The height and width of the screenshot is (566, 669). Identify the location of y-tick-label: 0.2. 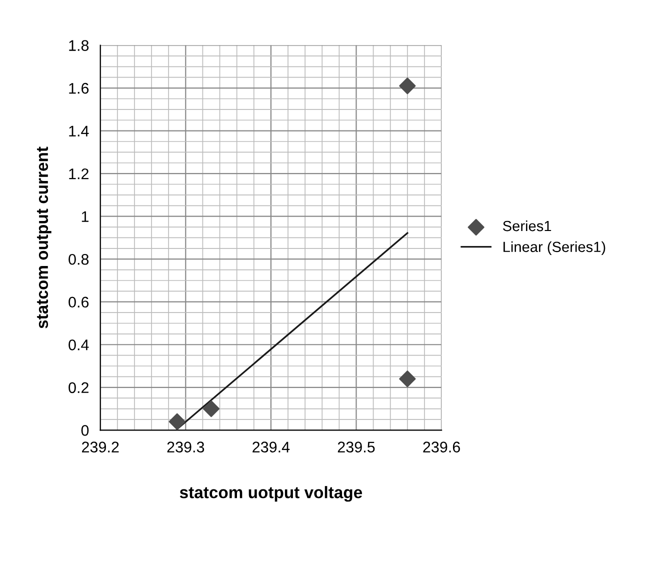
(78, 388).